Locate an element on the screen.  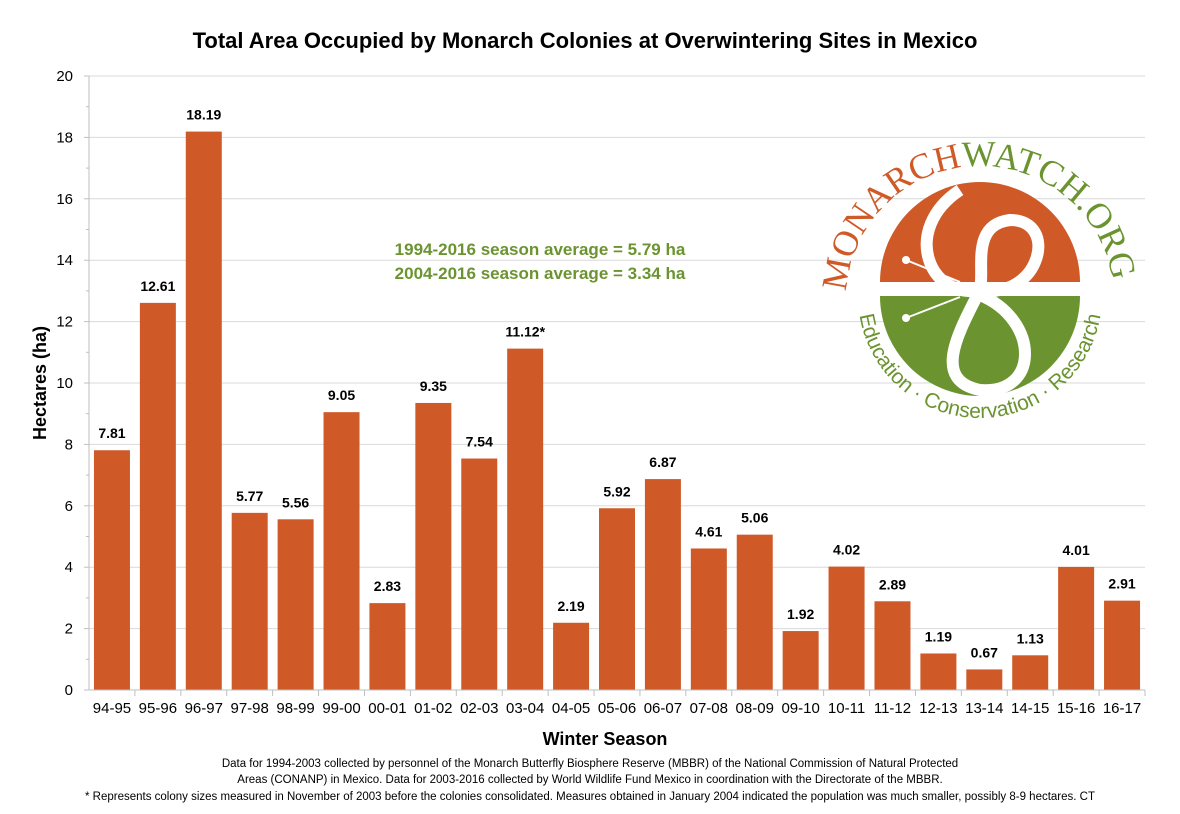
x-tick-label: 10-11 is located at coordinates (846, 708).